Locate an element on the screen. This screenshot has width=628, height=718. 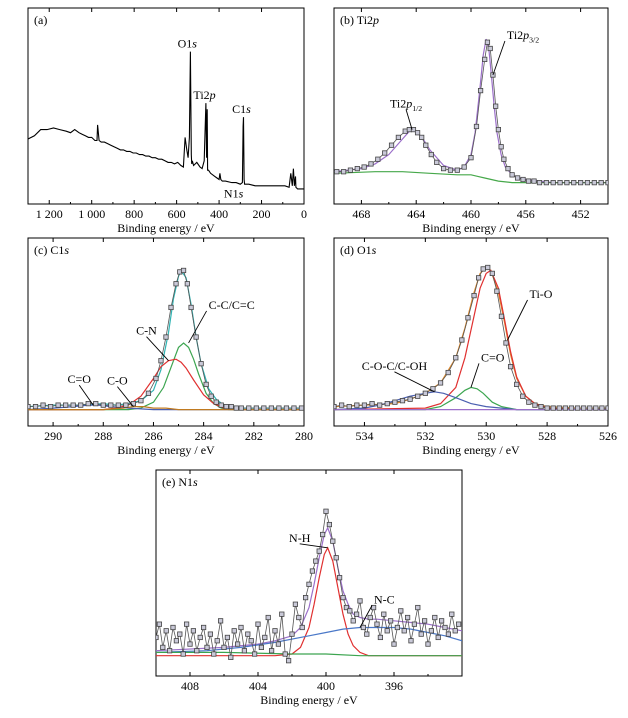
x-tick-label: 530 is located at coordinates (486, 436).